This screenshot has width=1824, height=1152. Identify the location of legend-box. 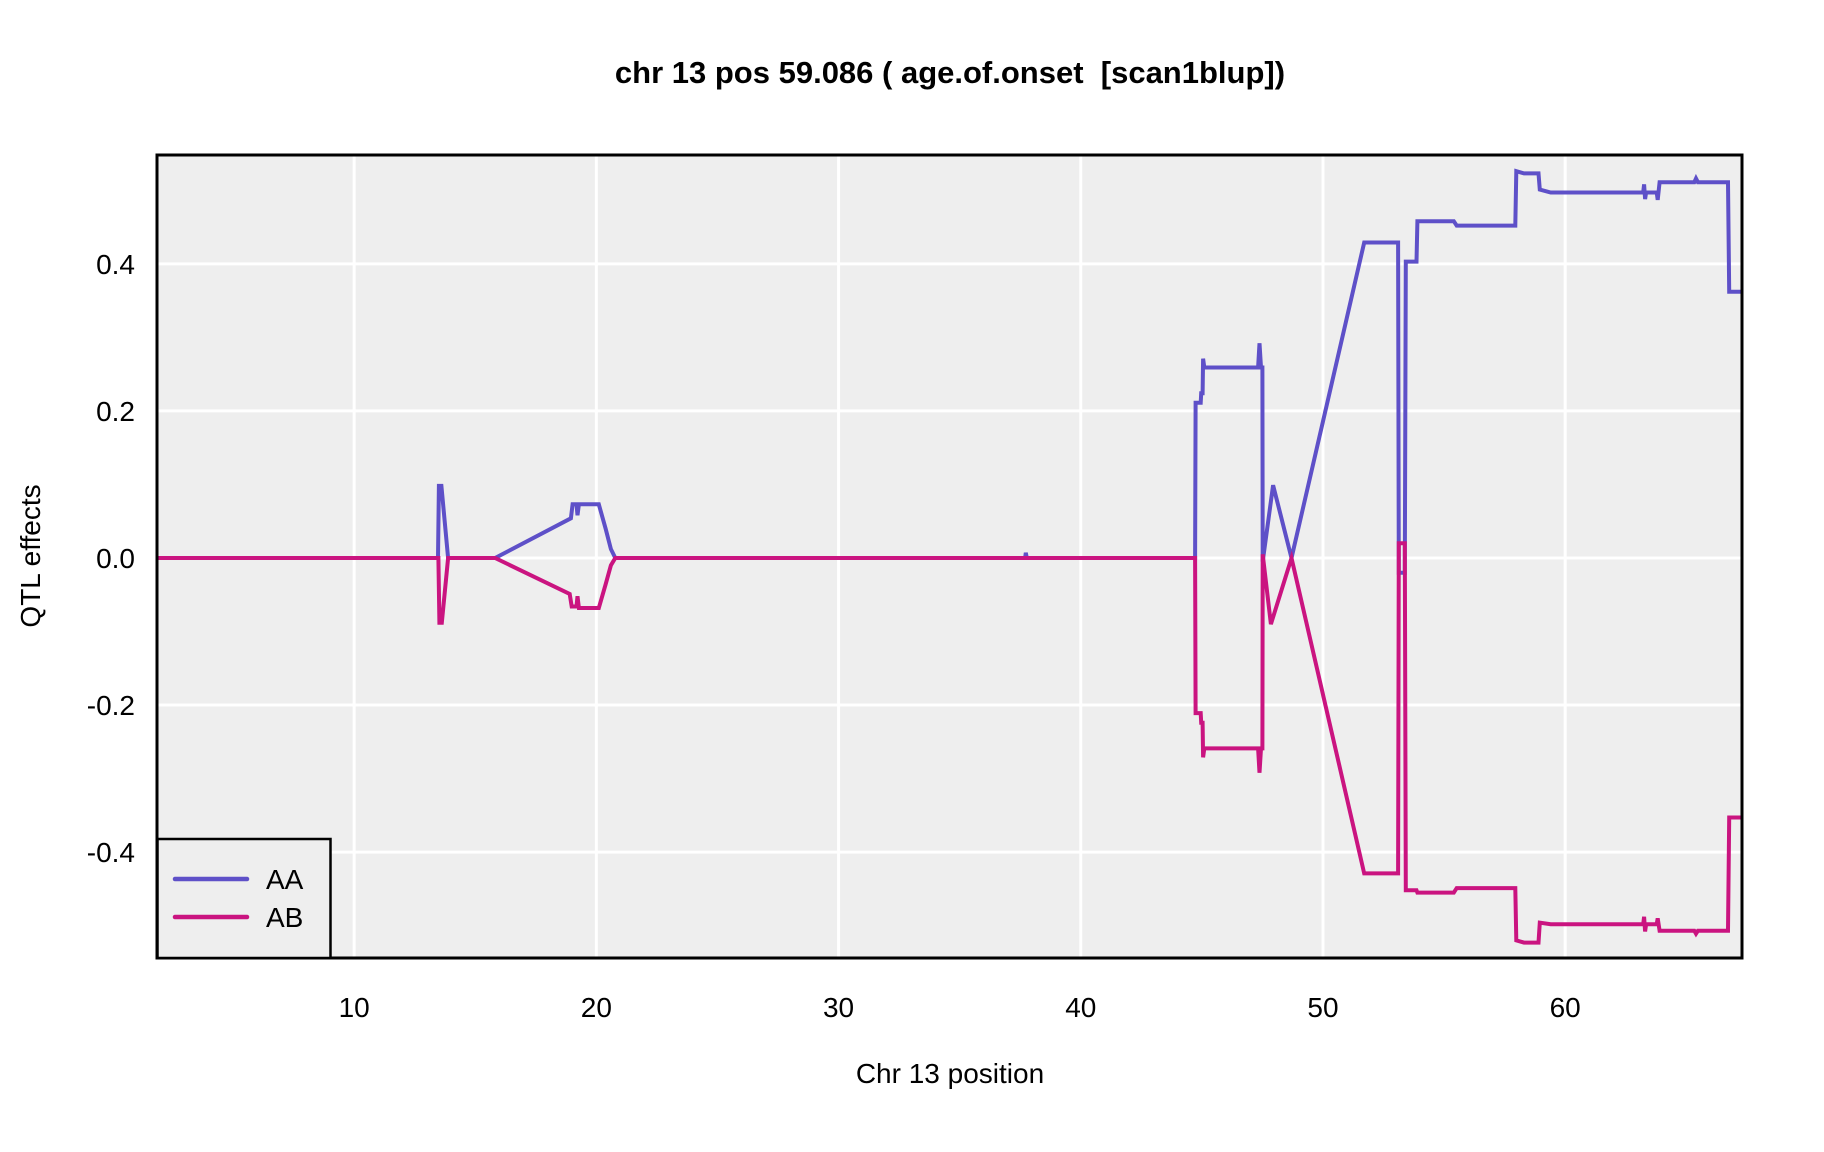
(244, 898).